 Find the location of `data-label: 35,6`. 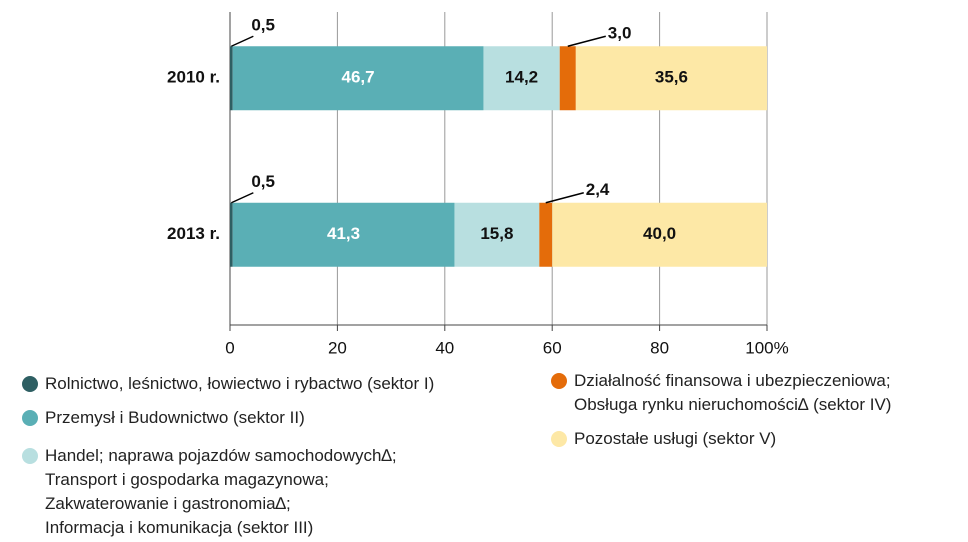

data-label: 35,6 is located at coordinates (671, 77).